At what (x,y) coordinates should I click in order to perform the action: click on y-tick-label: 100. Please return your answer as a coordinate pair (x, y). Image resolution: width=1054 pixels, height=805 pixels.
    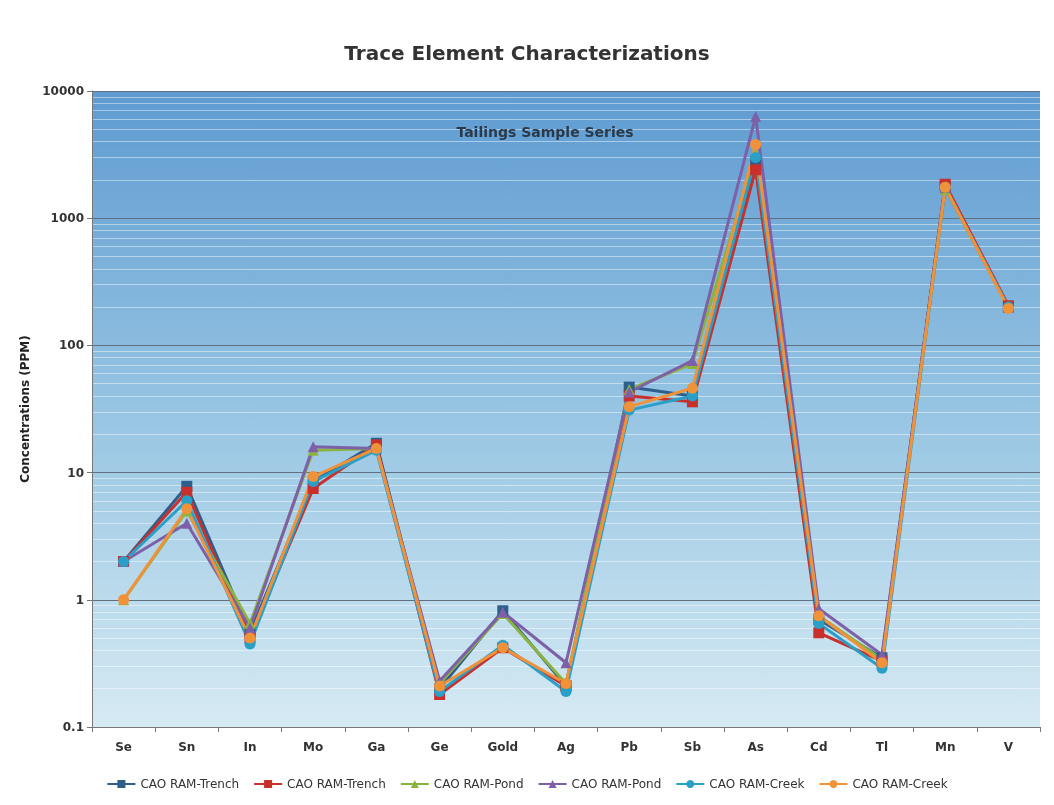
    Looking at the image, I should click on (71, 345).